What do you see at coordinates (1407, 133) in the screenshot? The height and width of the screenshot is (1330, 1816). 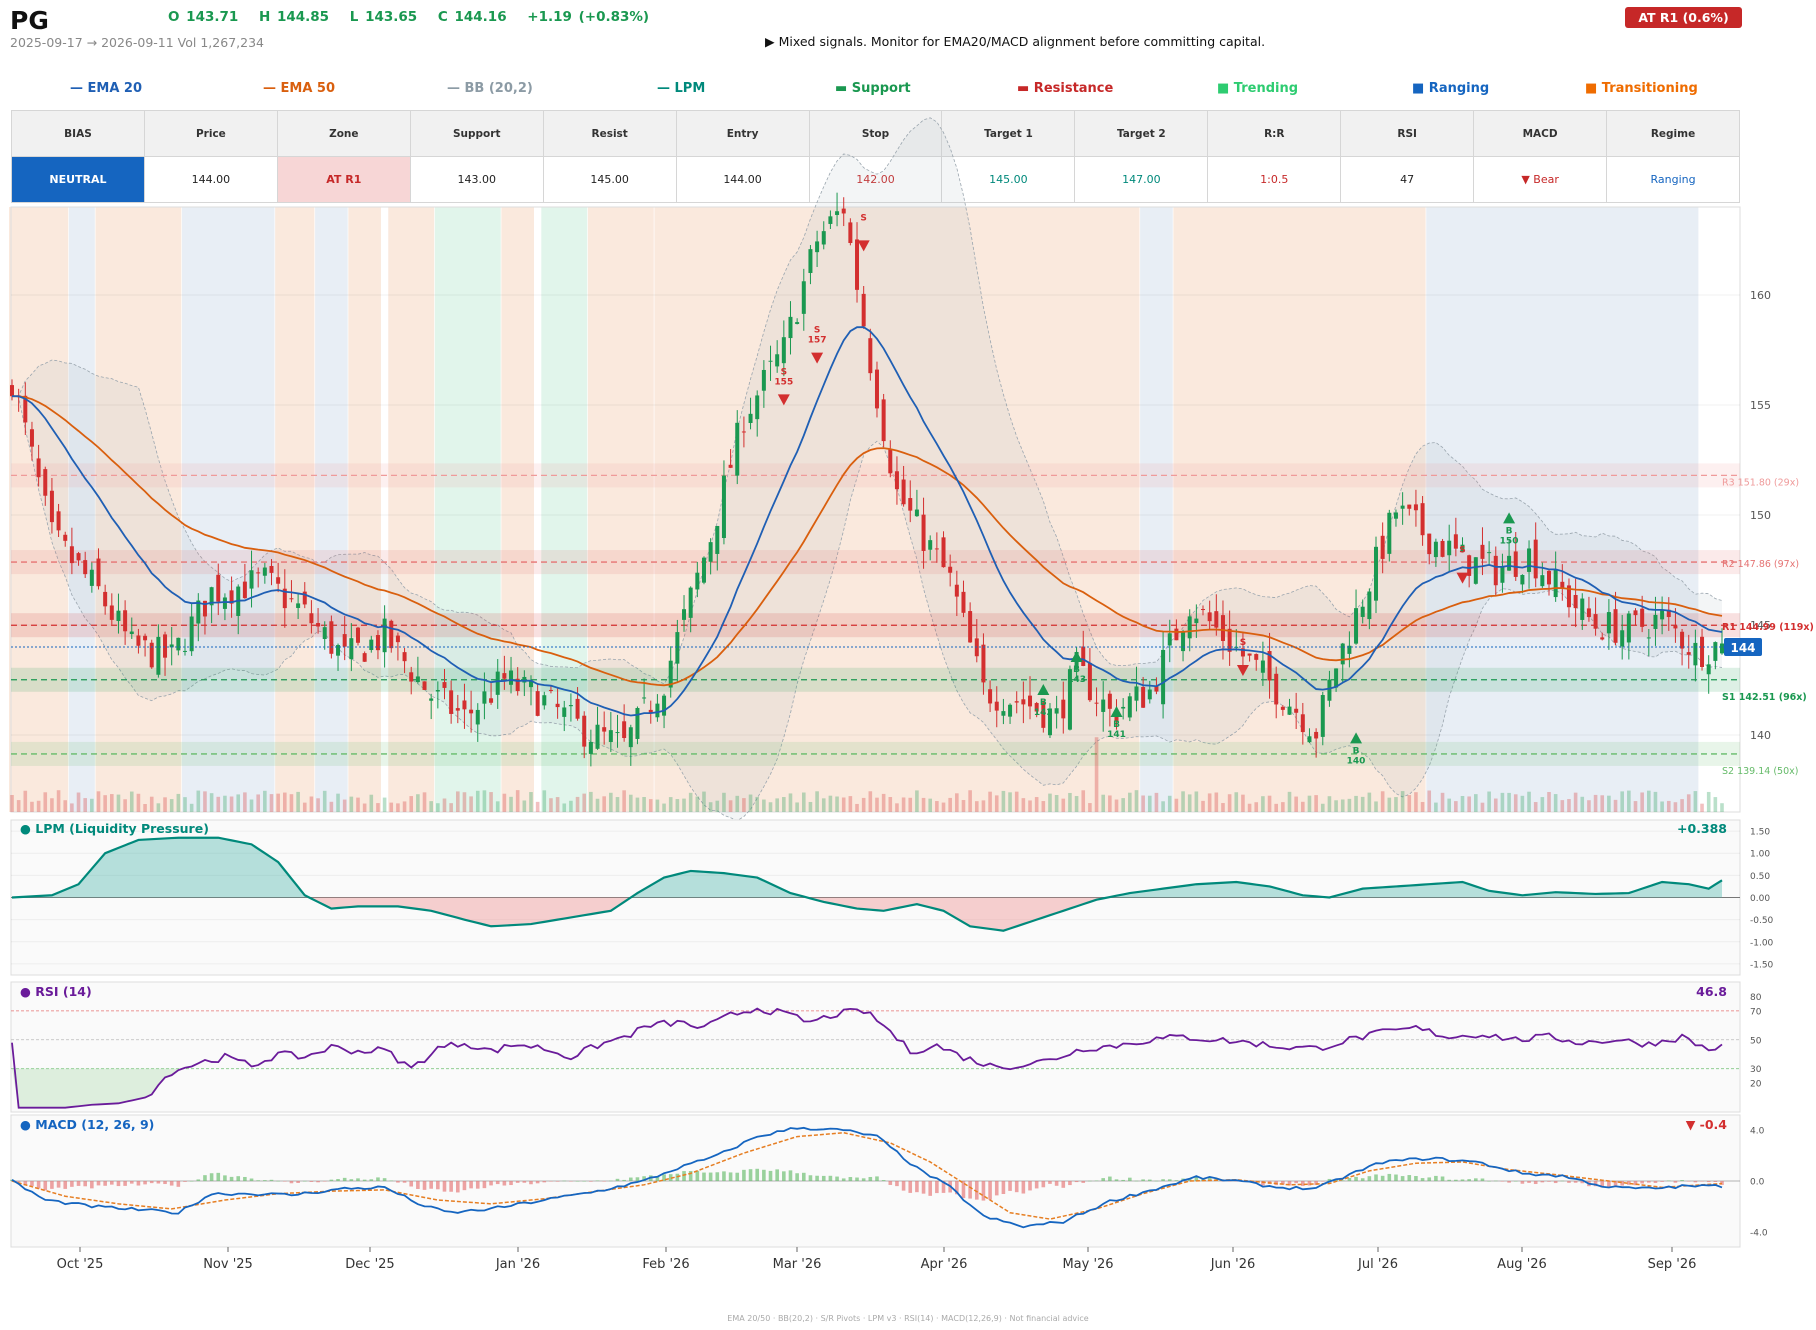 I see `header-rsi: RSI` at bounding box center [1407, 133].